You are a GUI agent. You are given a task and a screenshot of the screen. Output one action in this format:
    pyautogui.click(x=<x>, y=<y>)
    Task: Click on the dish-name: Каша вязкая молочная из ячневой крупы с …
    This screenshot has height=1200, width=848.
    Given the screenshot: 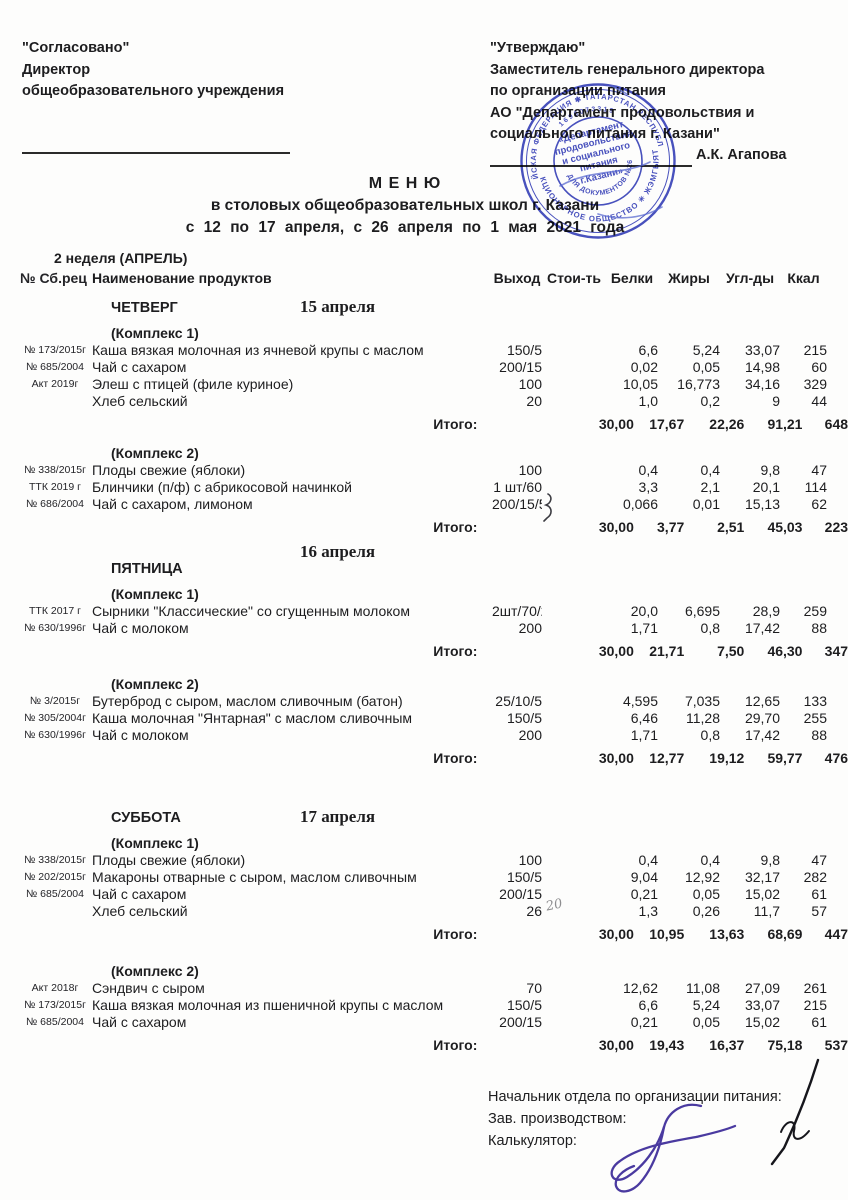 What is the action you would take?
    pyautogui.click(x=258, y=350)
    